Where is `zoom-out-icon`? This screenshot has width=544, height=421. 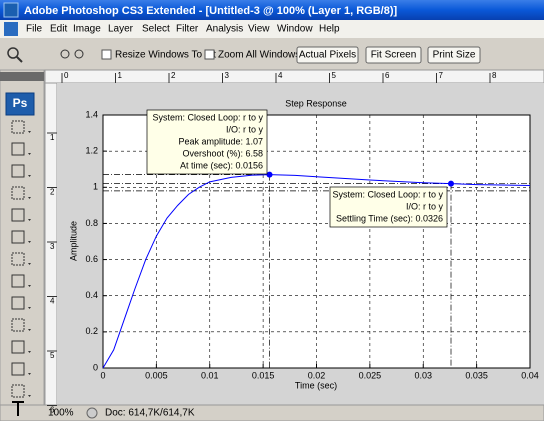 zoom-out-icon is located at coordinates (79, 54).